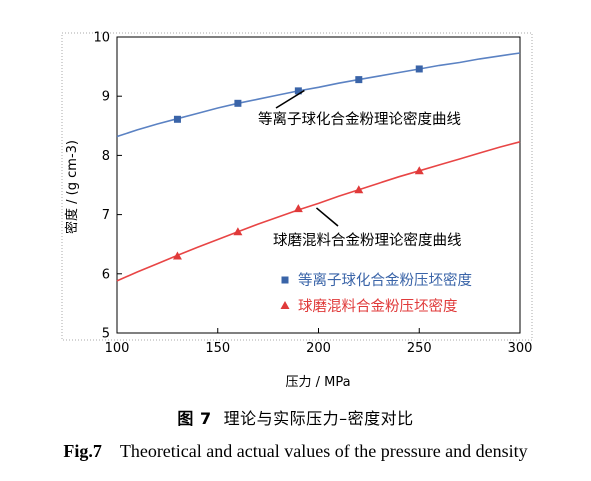 Image resolution: width=591 pixels, height=481 pixels. I want to click on annotation-blue-theory: 等离子球化合金粉理论密度曲线, so click(359, 119).